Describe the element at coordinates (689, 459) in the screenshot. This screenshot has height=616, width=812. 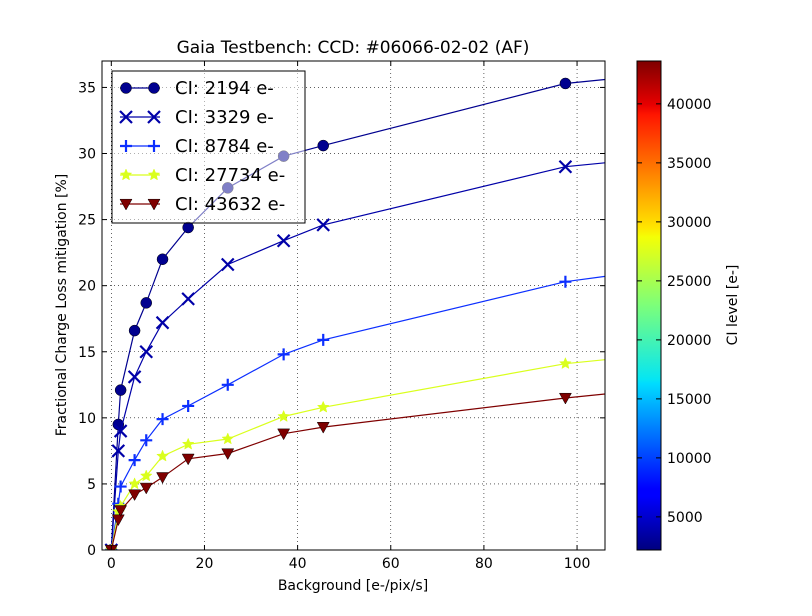
I see `colorbar-tick-label: 10000` at that location.